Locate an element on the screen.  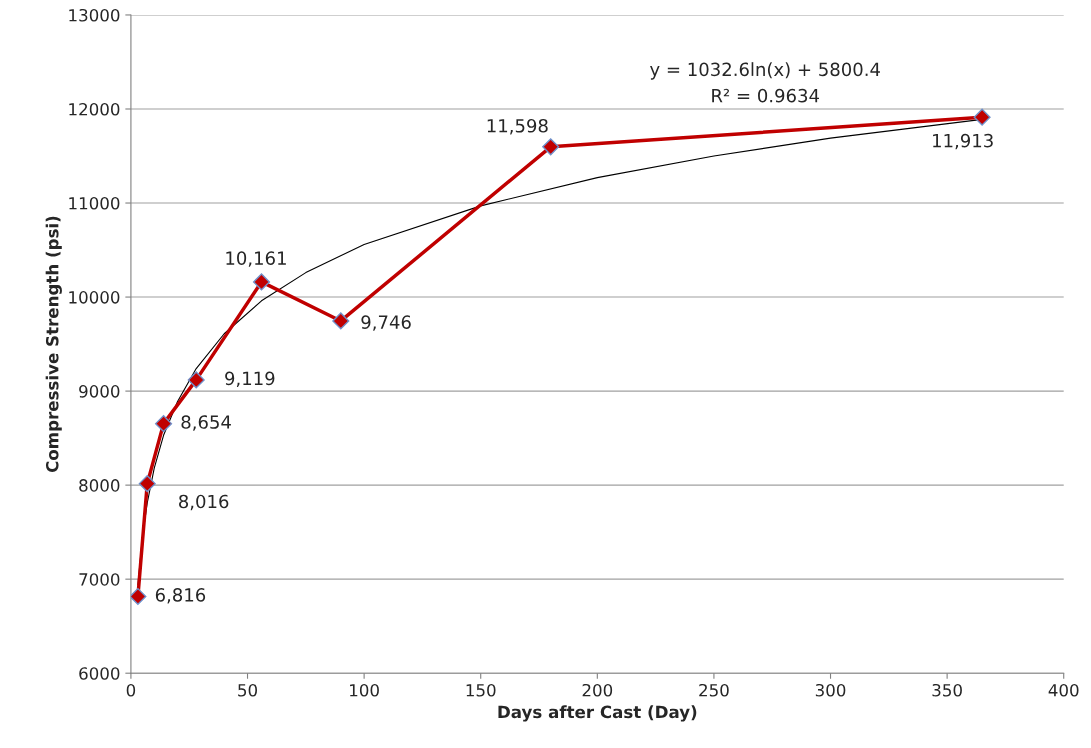
data-label: 11,598 is located at coordinates (517, 126).